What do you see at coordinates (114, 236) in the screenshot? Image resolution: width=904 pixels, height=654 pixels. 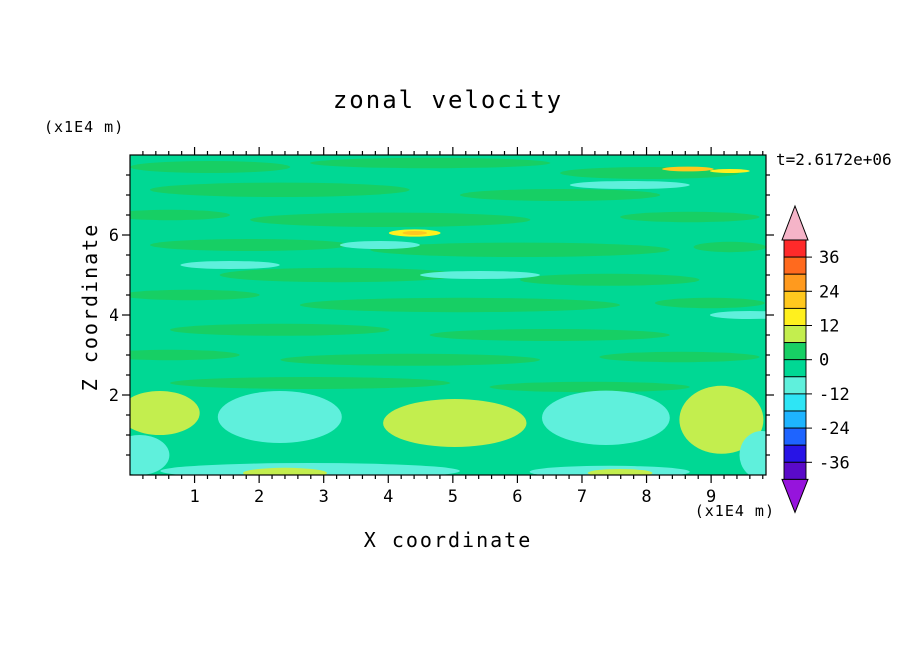 I see `y-tick-label: 6` at bounding box center [114, 236].